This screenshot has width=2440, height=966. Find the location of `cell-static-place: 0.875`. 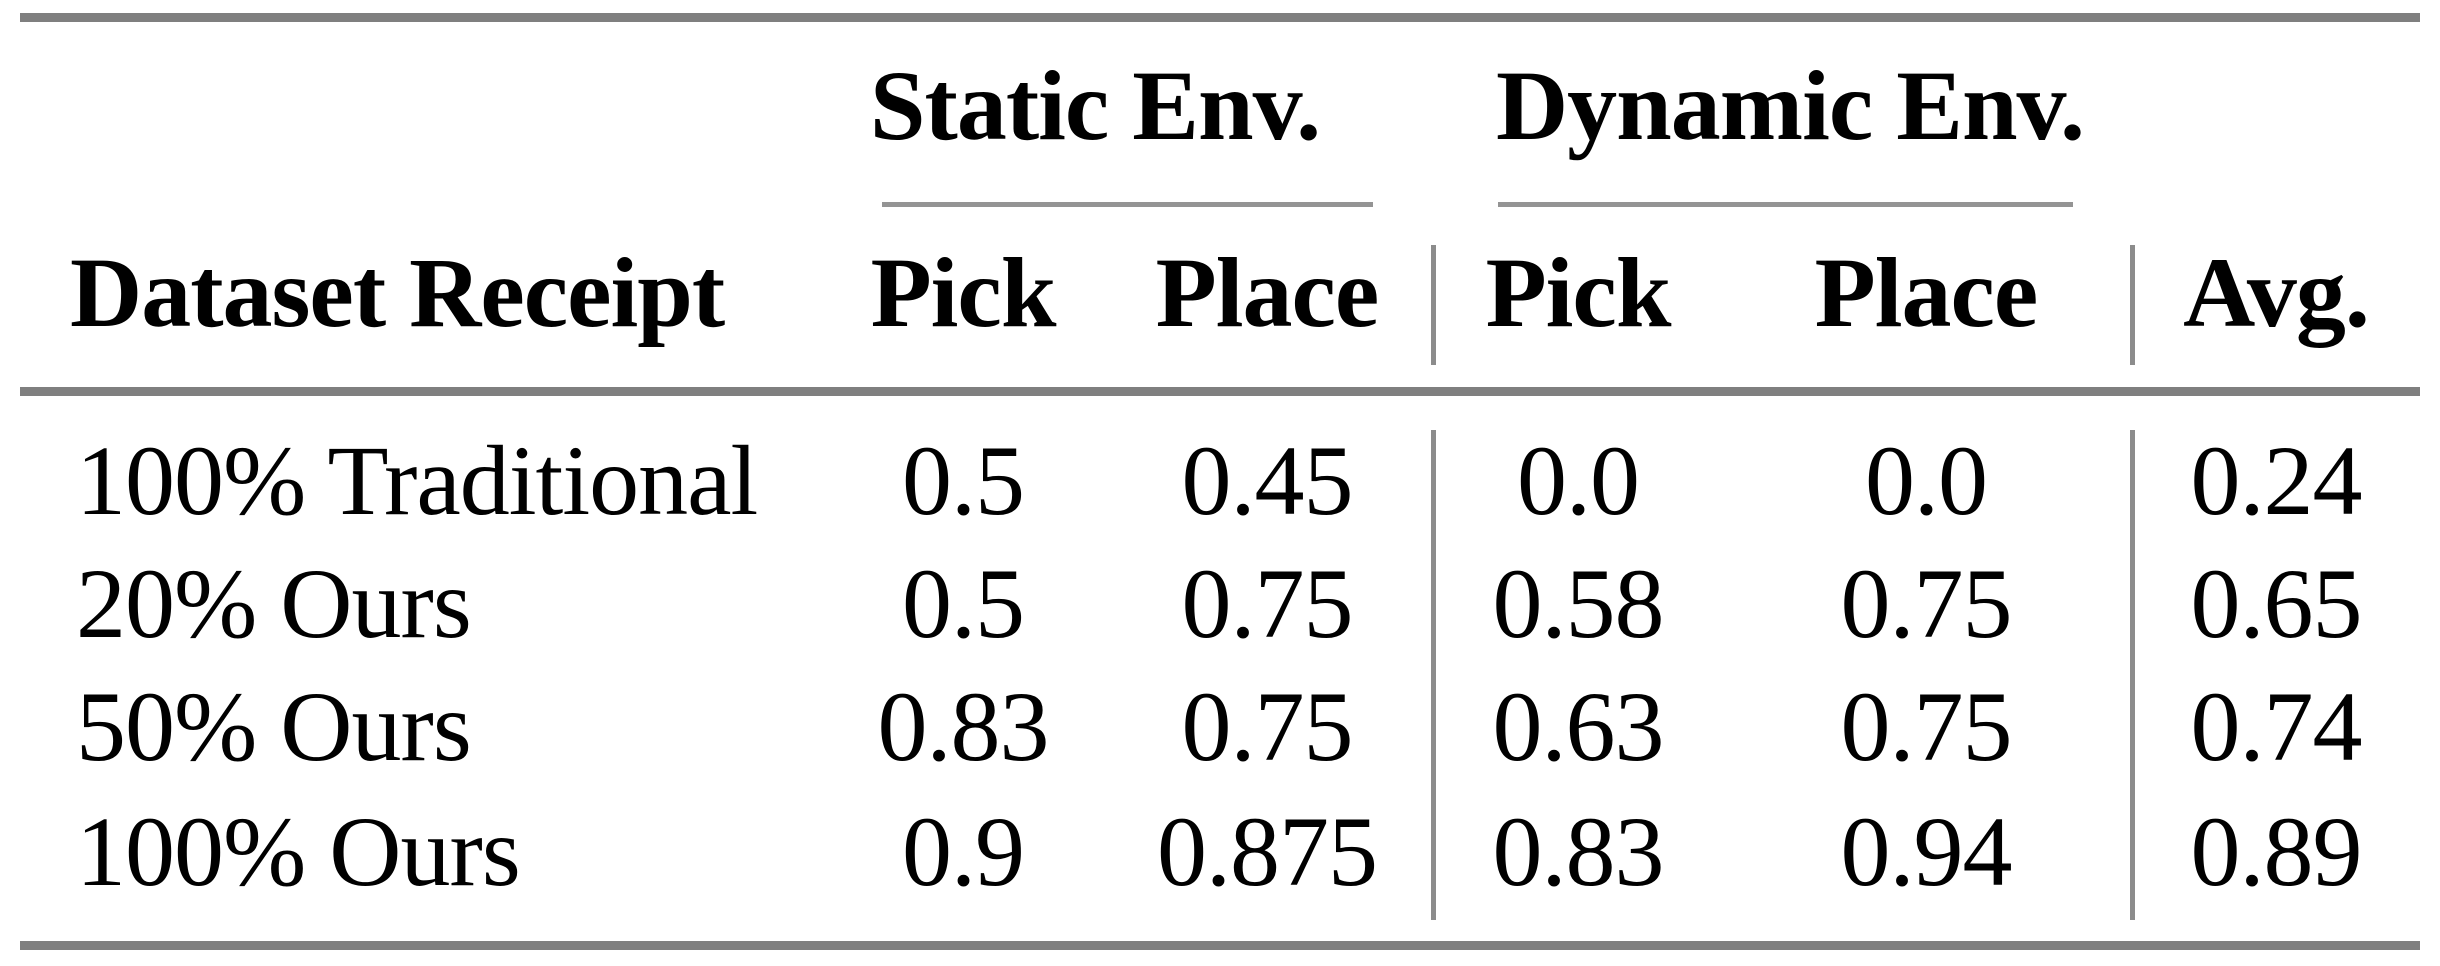

cell-static-place: 0.875 is located at coordinates (1267, 851).